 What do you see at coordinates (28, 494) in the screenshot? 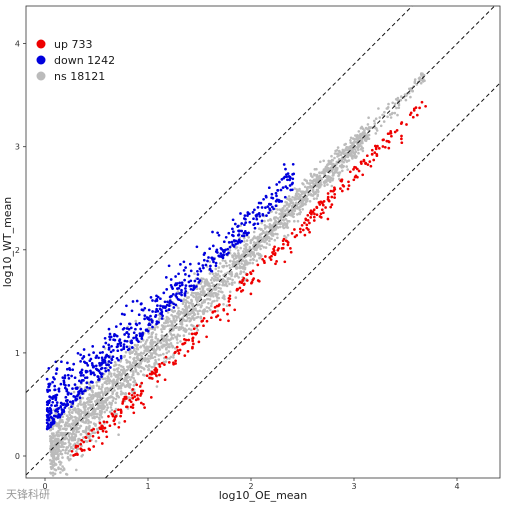
I see `watermark: 天锋科研` at bounding box center [28, 494].